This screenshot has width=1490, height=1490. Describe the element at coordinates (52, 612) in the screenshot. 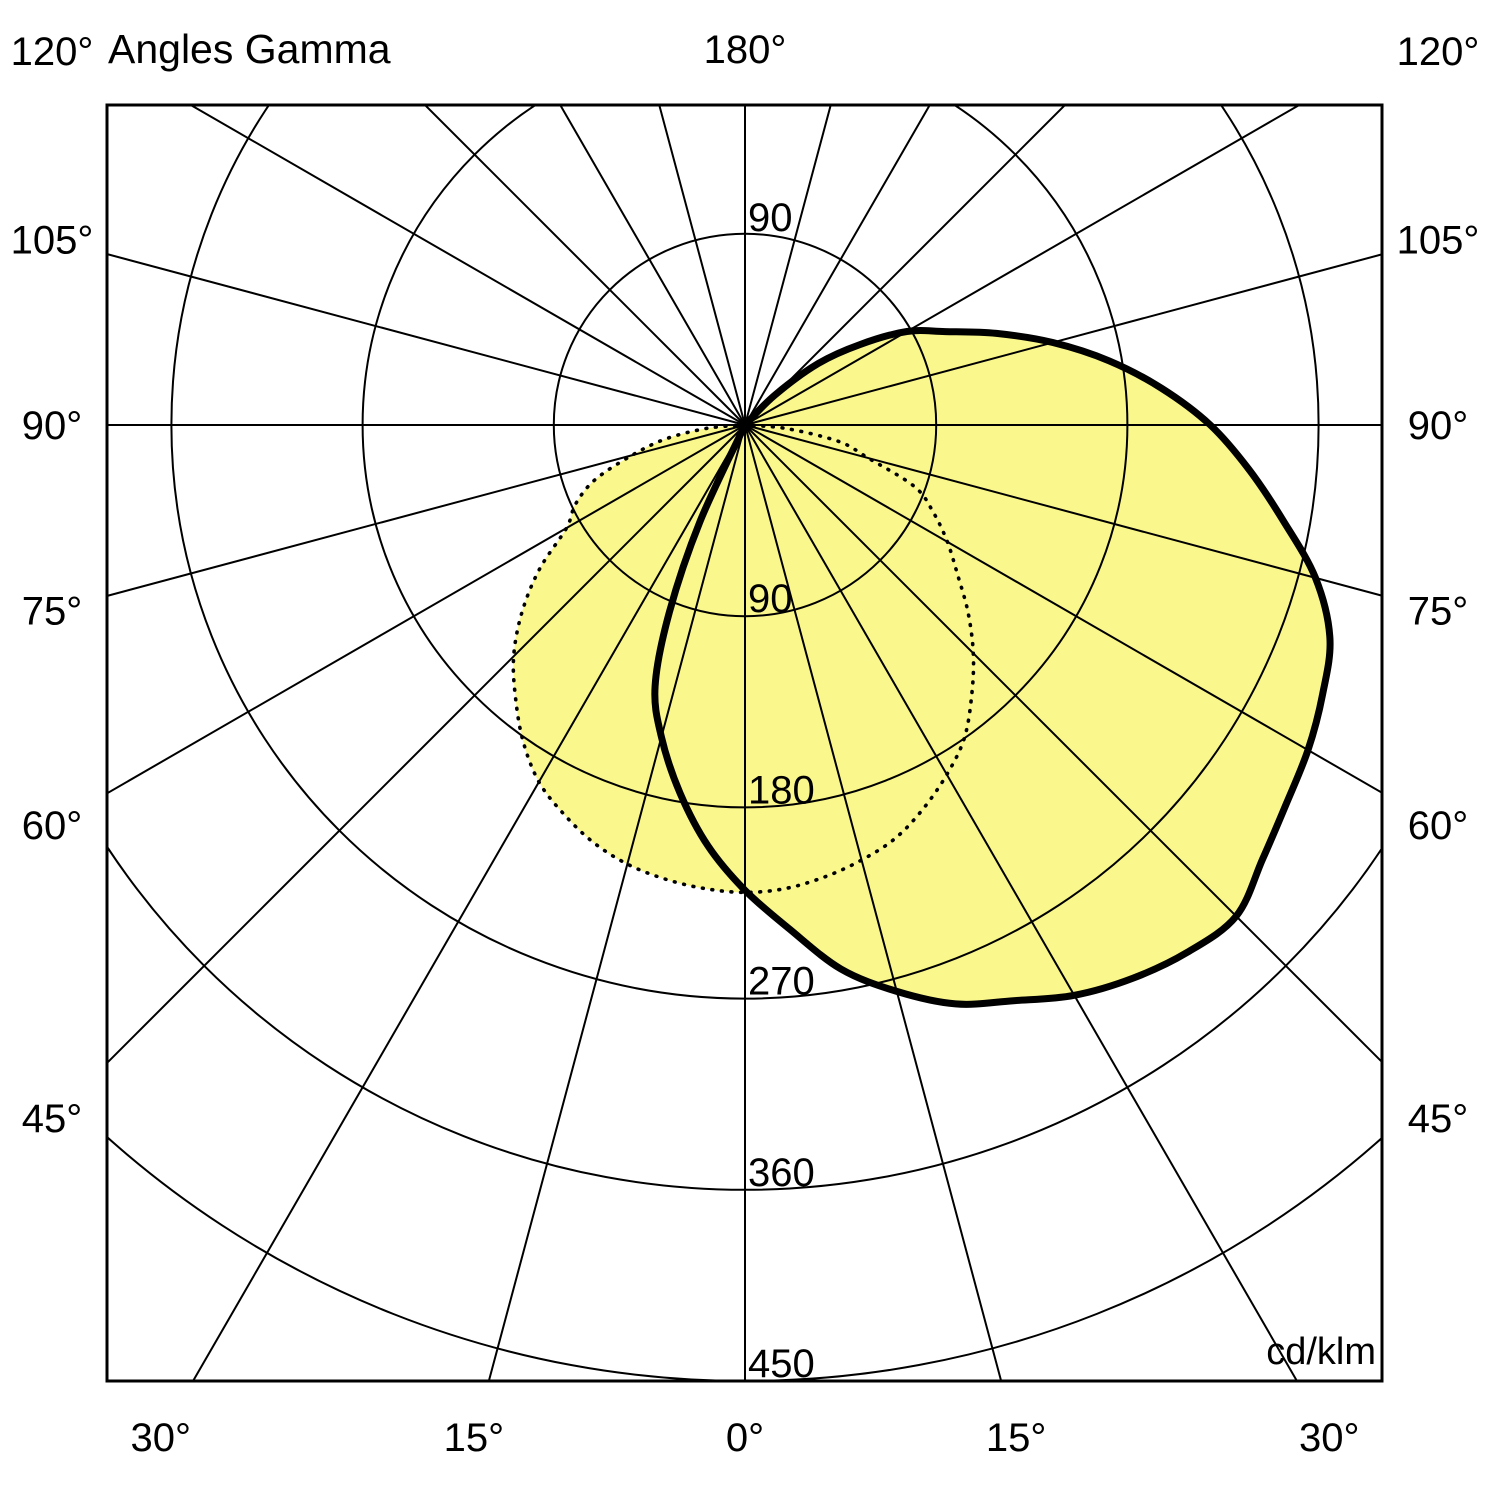

I see `gamma-label-left-75: 75°` at that location.